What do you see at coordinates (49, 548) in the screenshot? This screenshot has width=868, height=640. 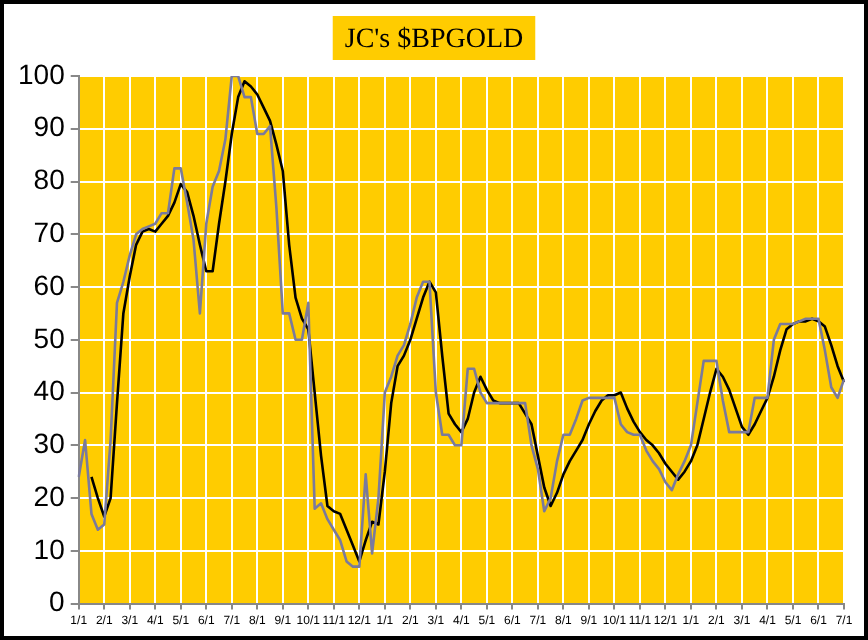 I see `y-tick-label: 10` at bounding box center [49, 548].